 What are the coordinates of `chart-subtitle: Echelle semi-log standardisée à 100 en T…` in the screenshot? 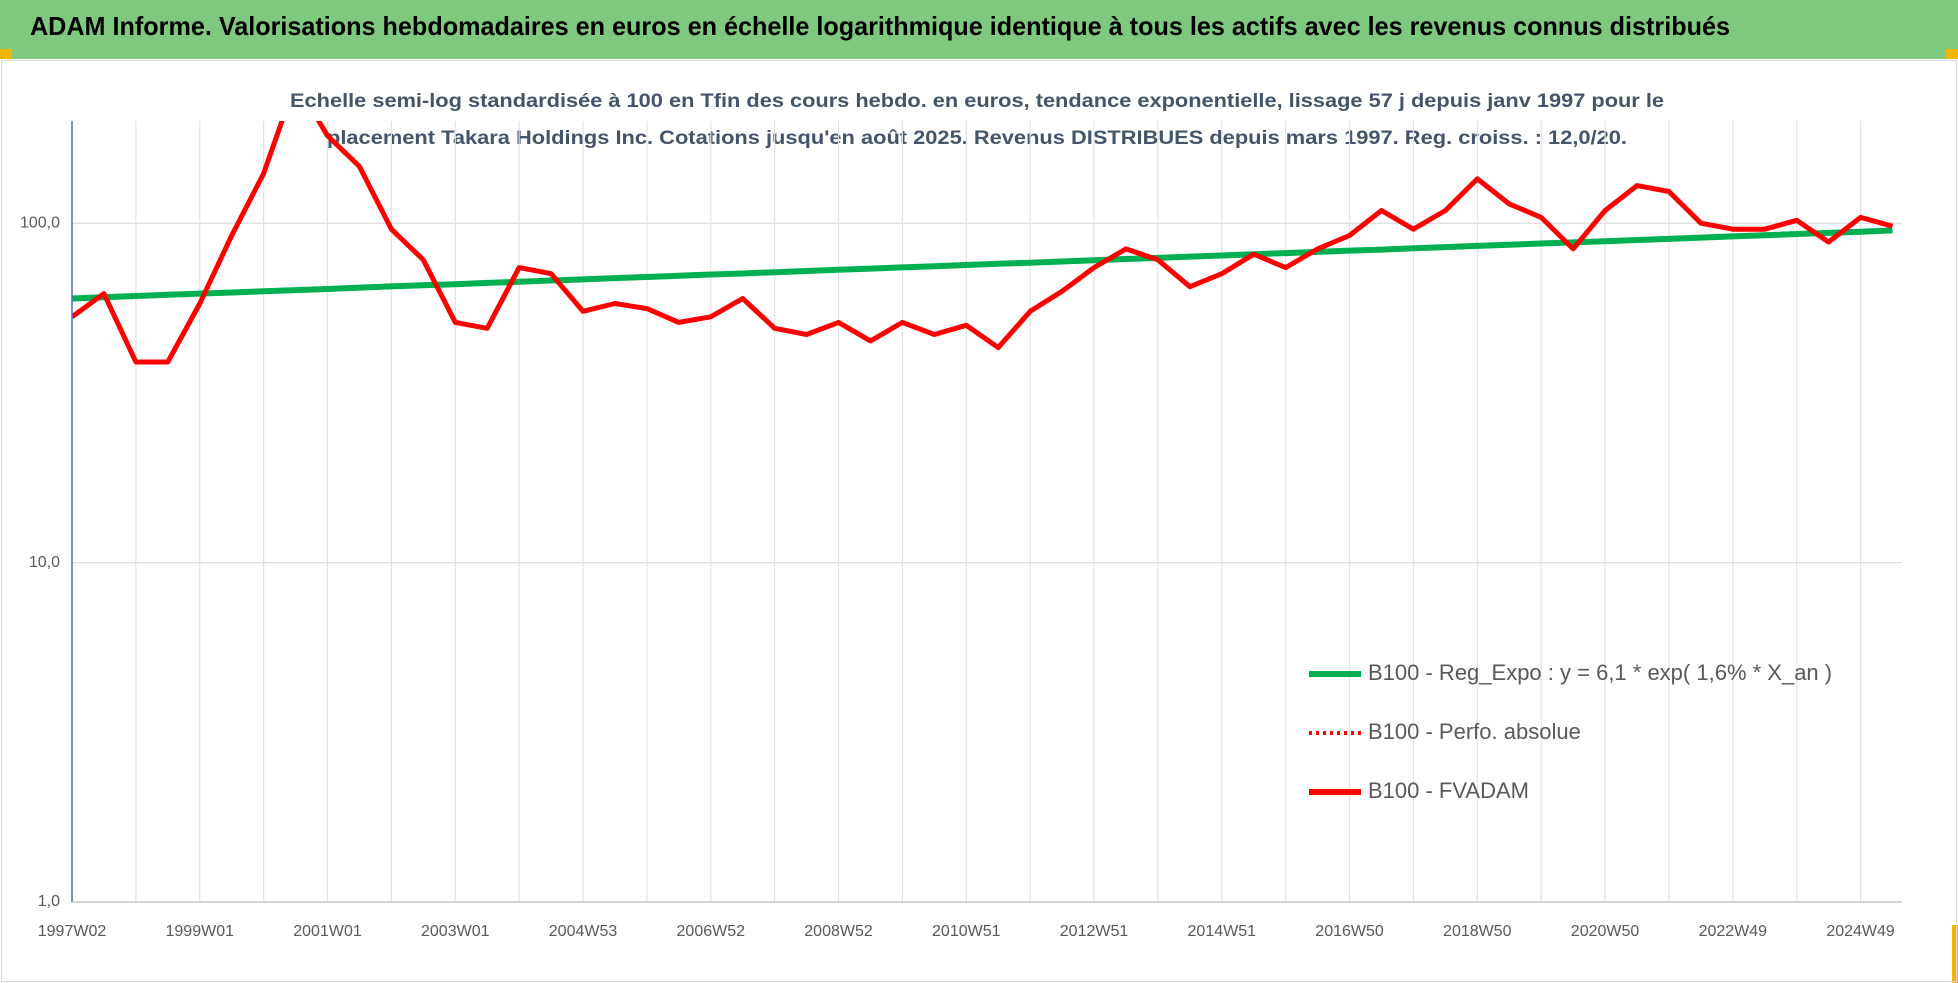 It's located at (977, 101).